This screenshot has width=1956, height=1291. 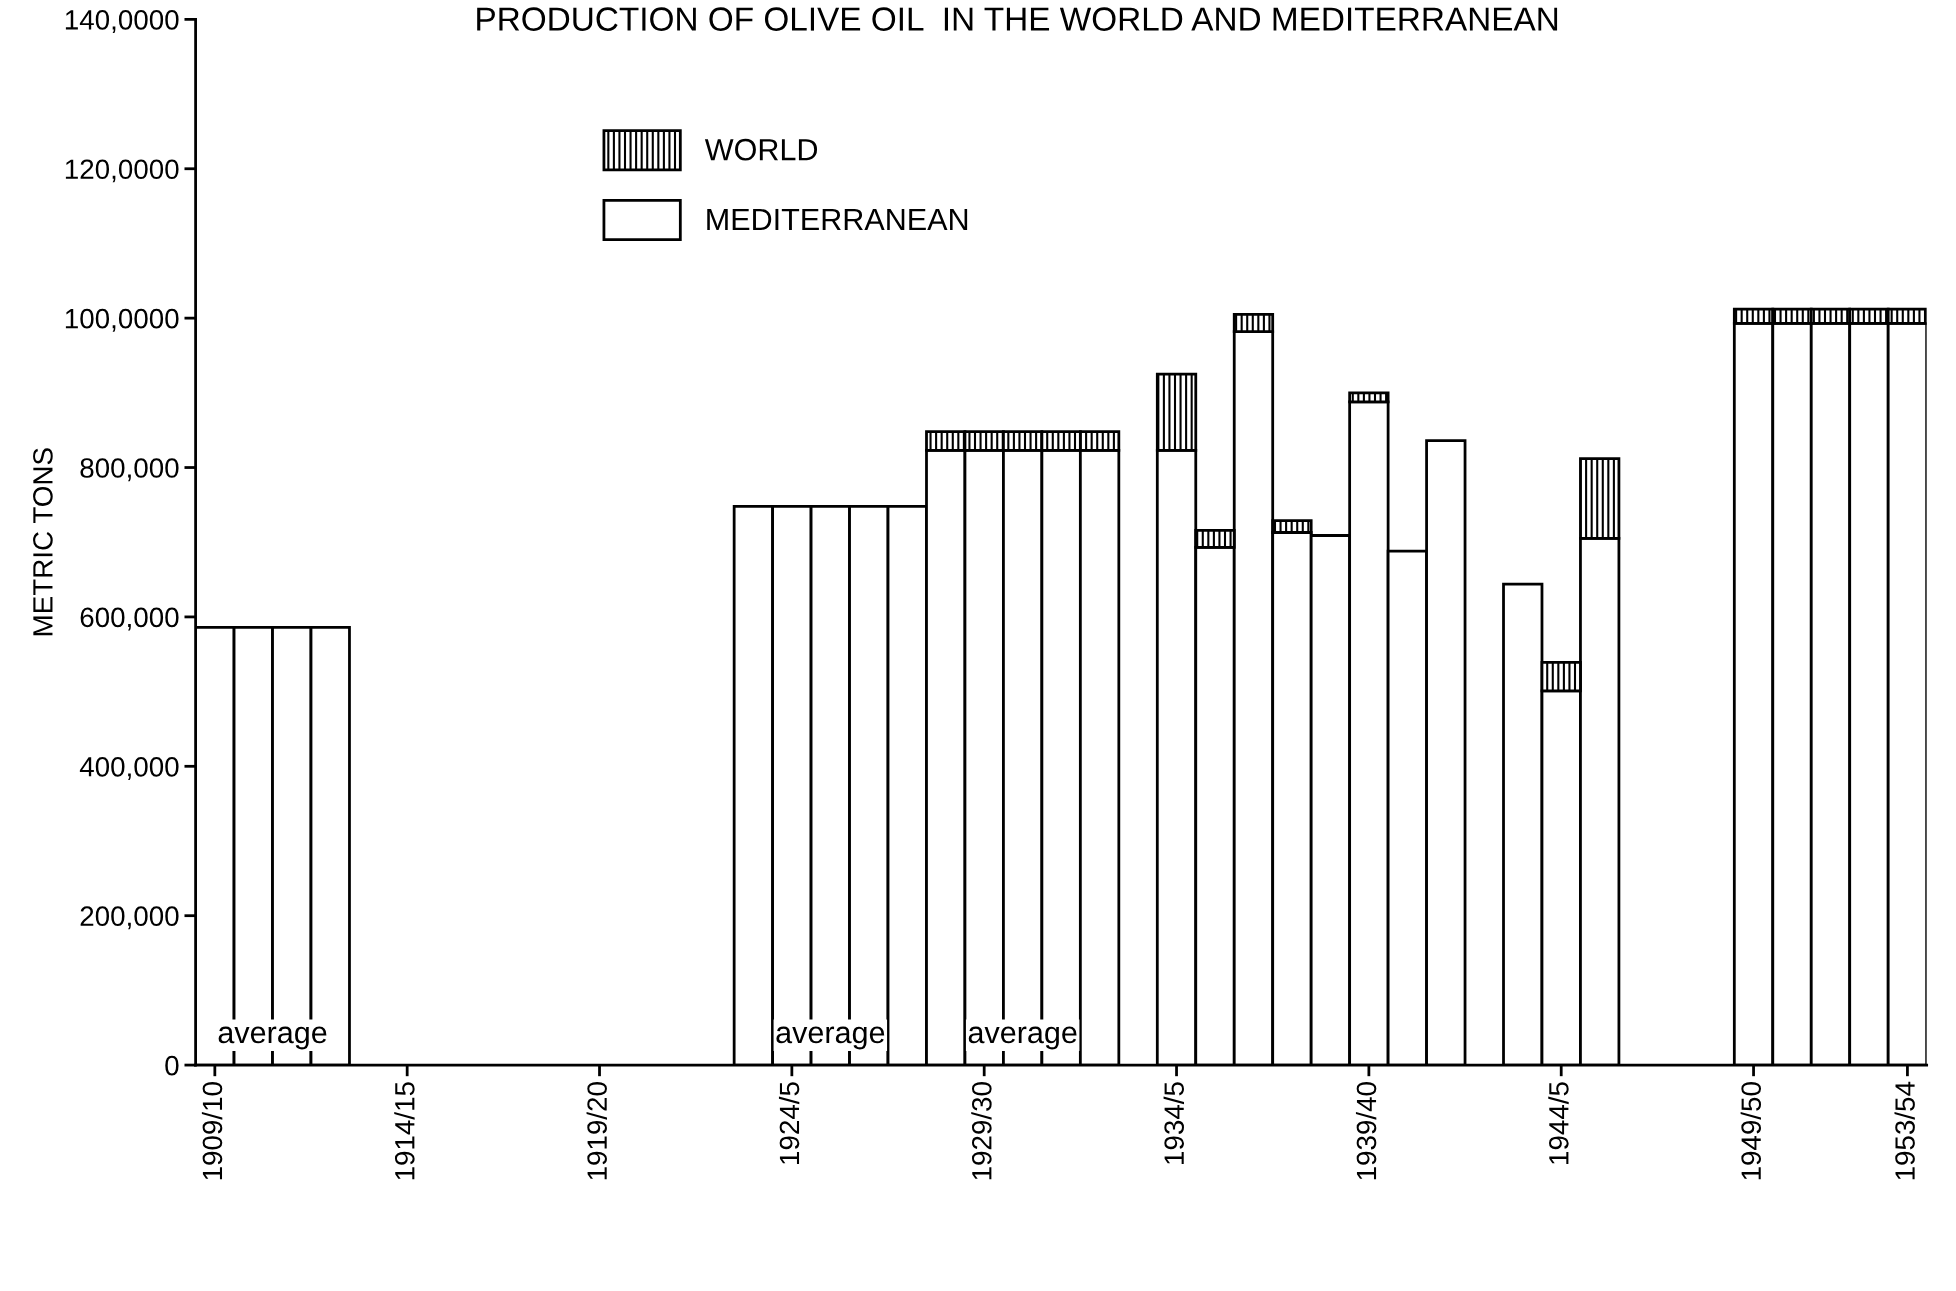 What do you see at coordinates (129, 619) in the screenshot?
I see `y-tick-label: 600,000` at bounding box center [129, 619].